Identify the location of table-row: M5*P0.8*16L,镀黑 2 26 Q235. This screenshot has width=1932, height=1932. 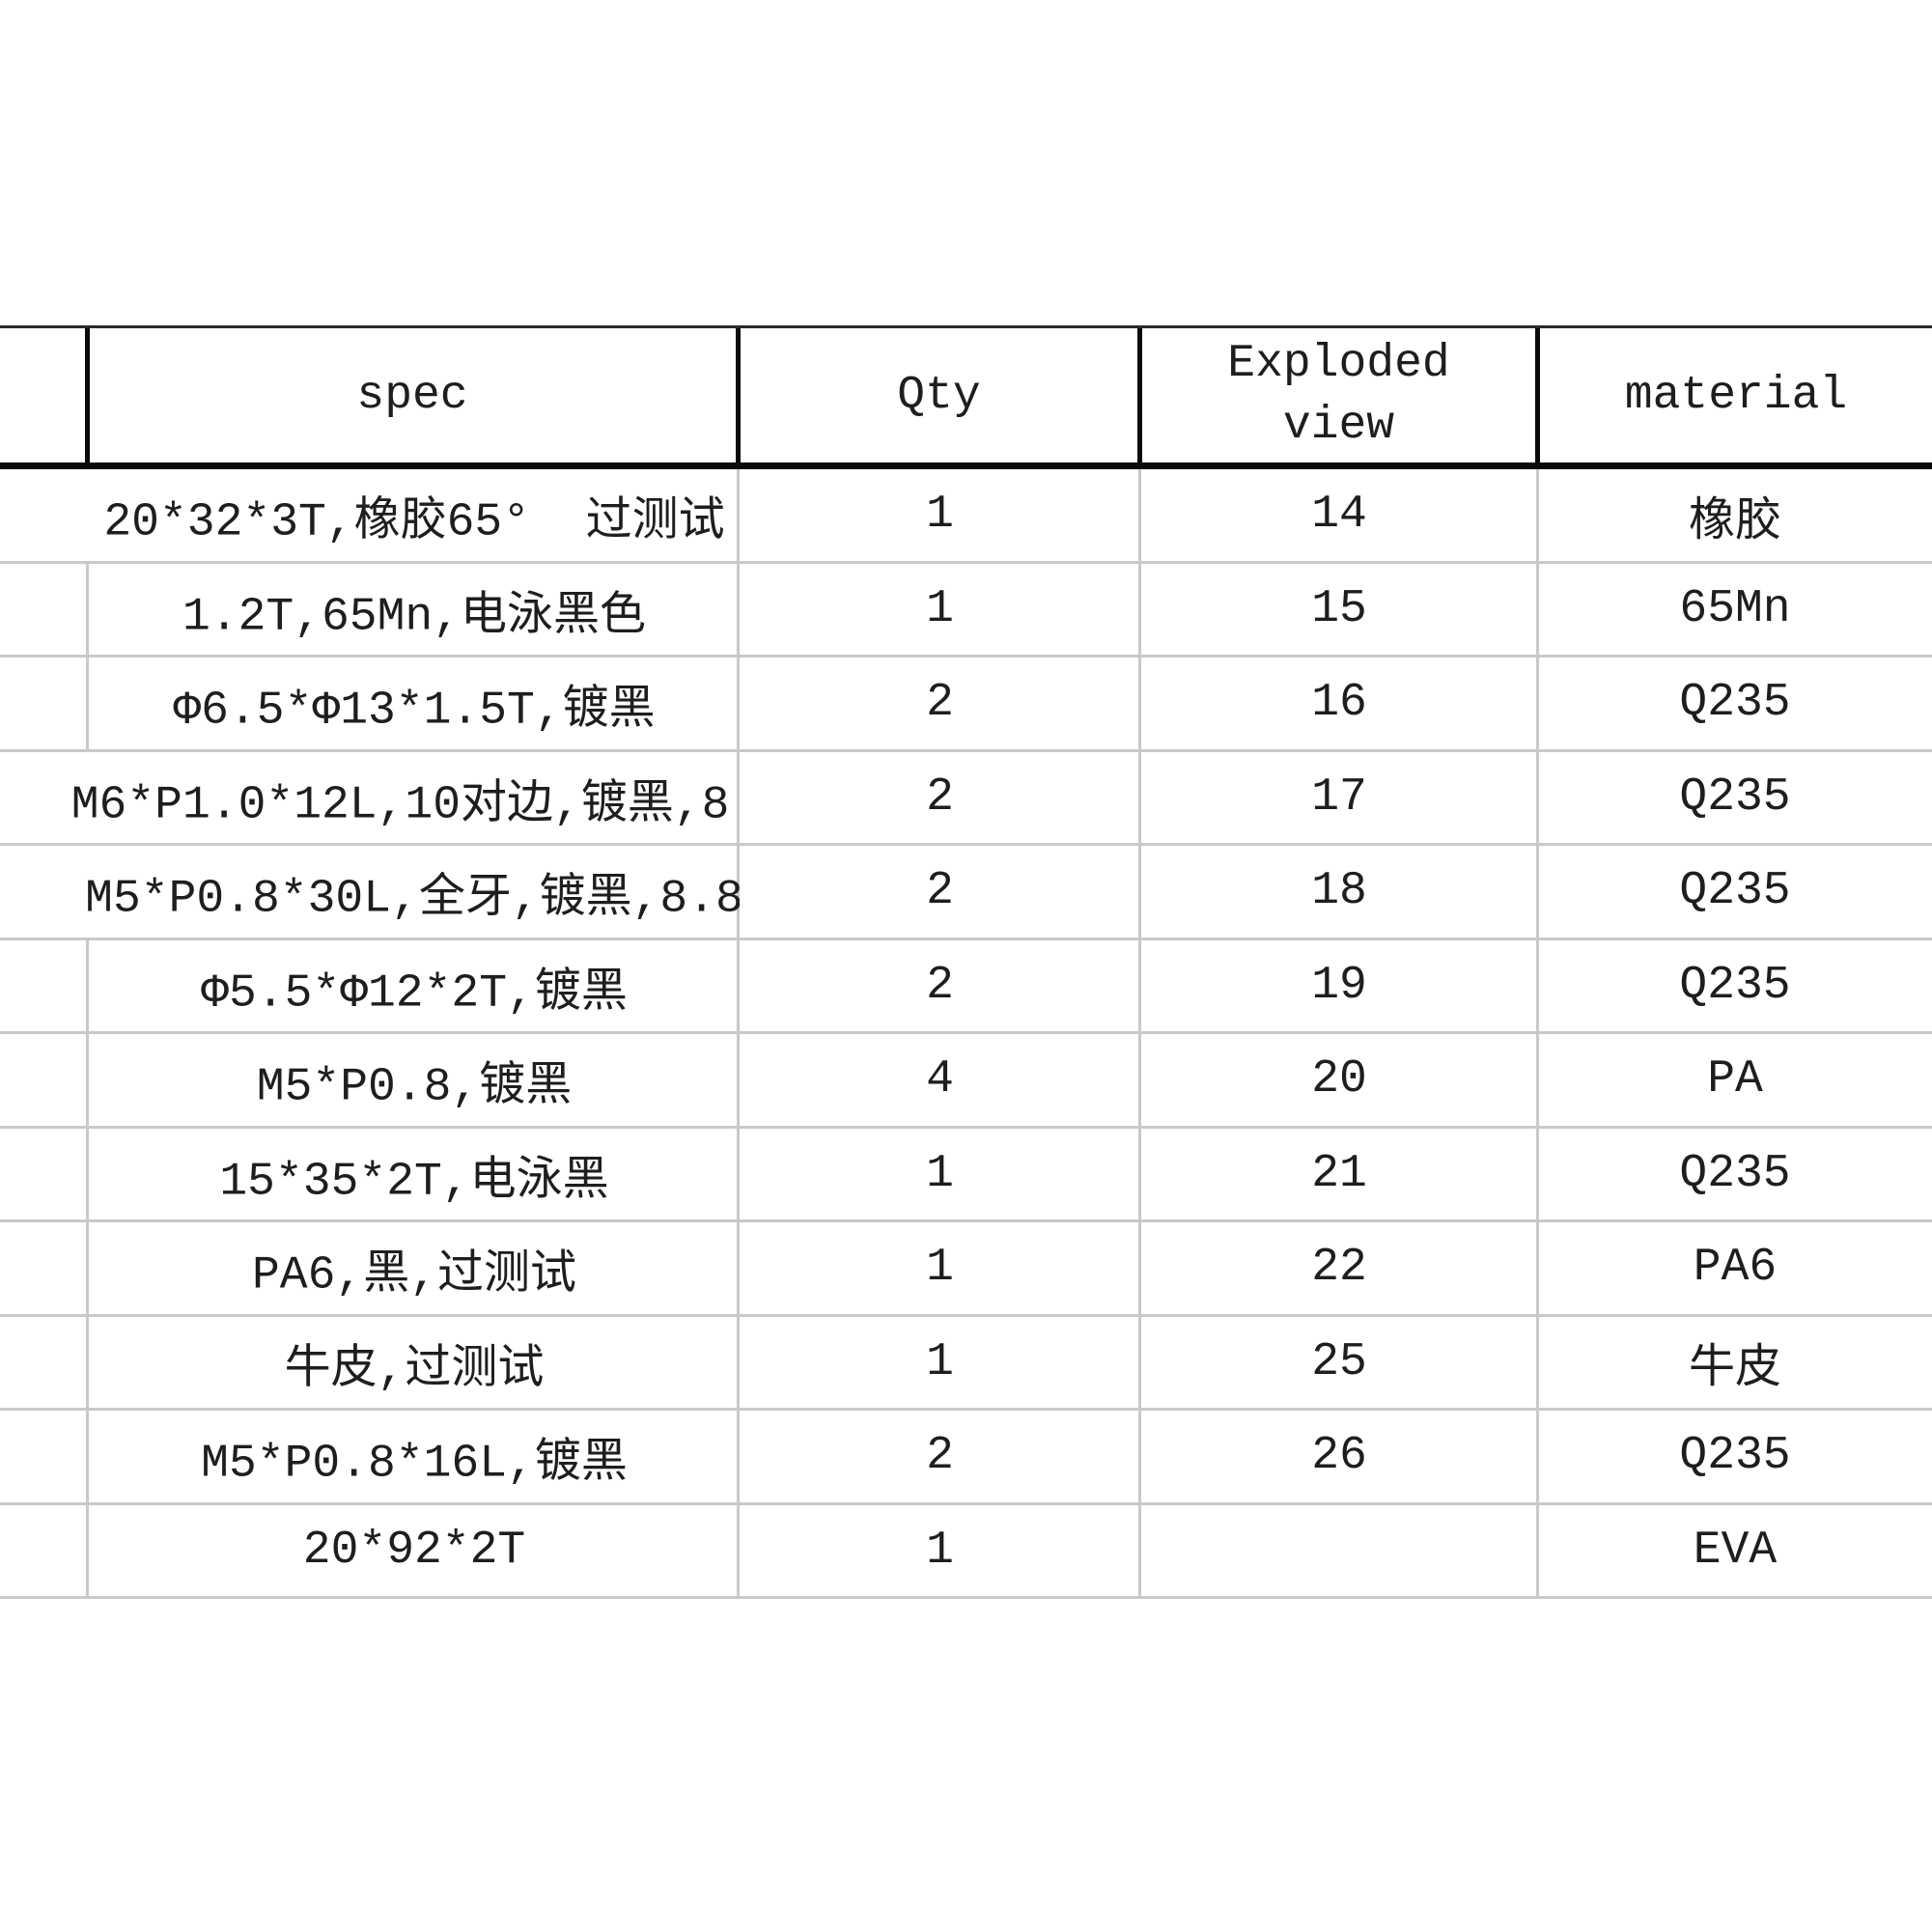
(966, 1458).